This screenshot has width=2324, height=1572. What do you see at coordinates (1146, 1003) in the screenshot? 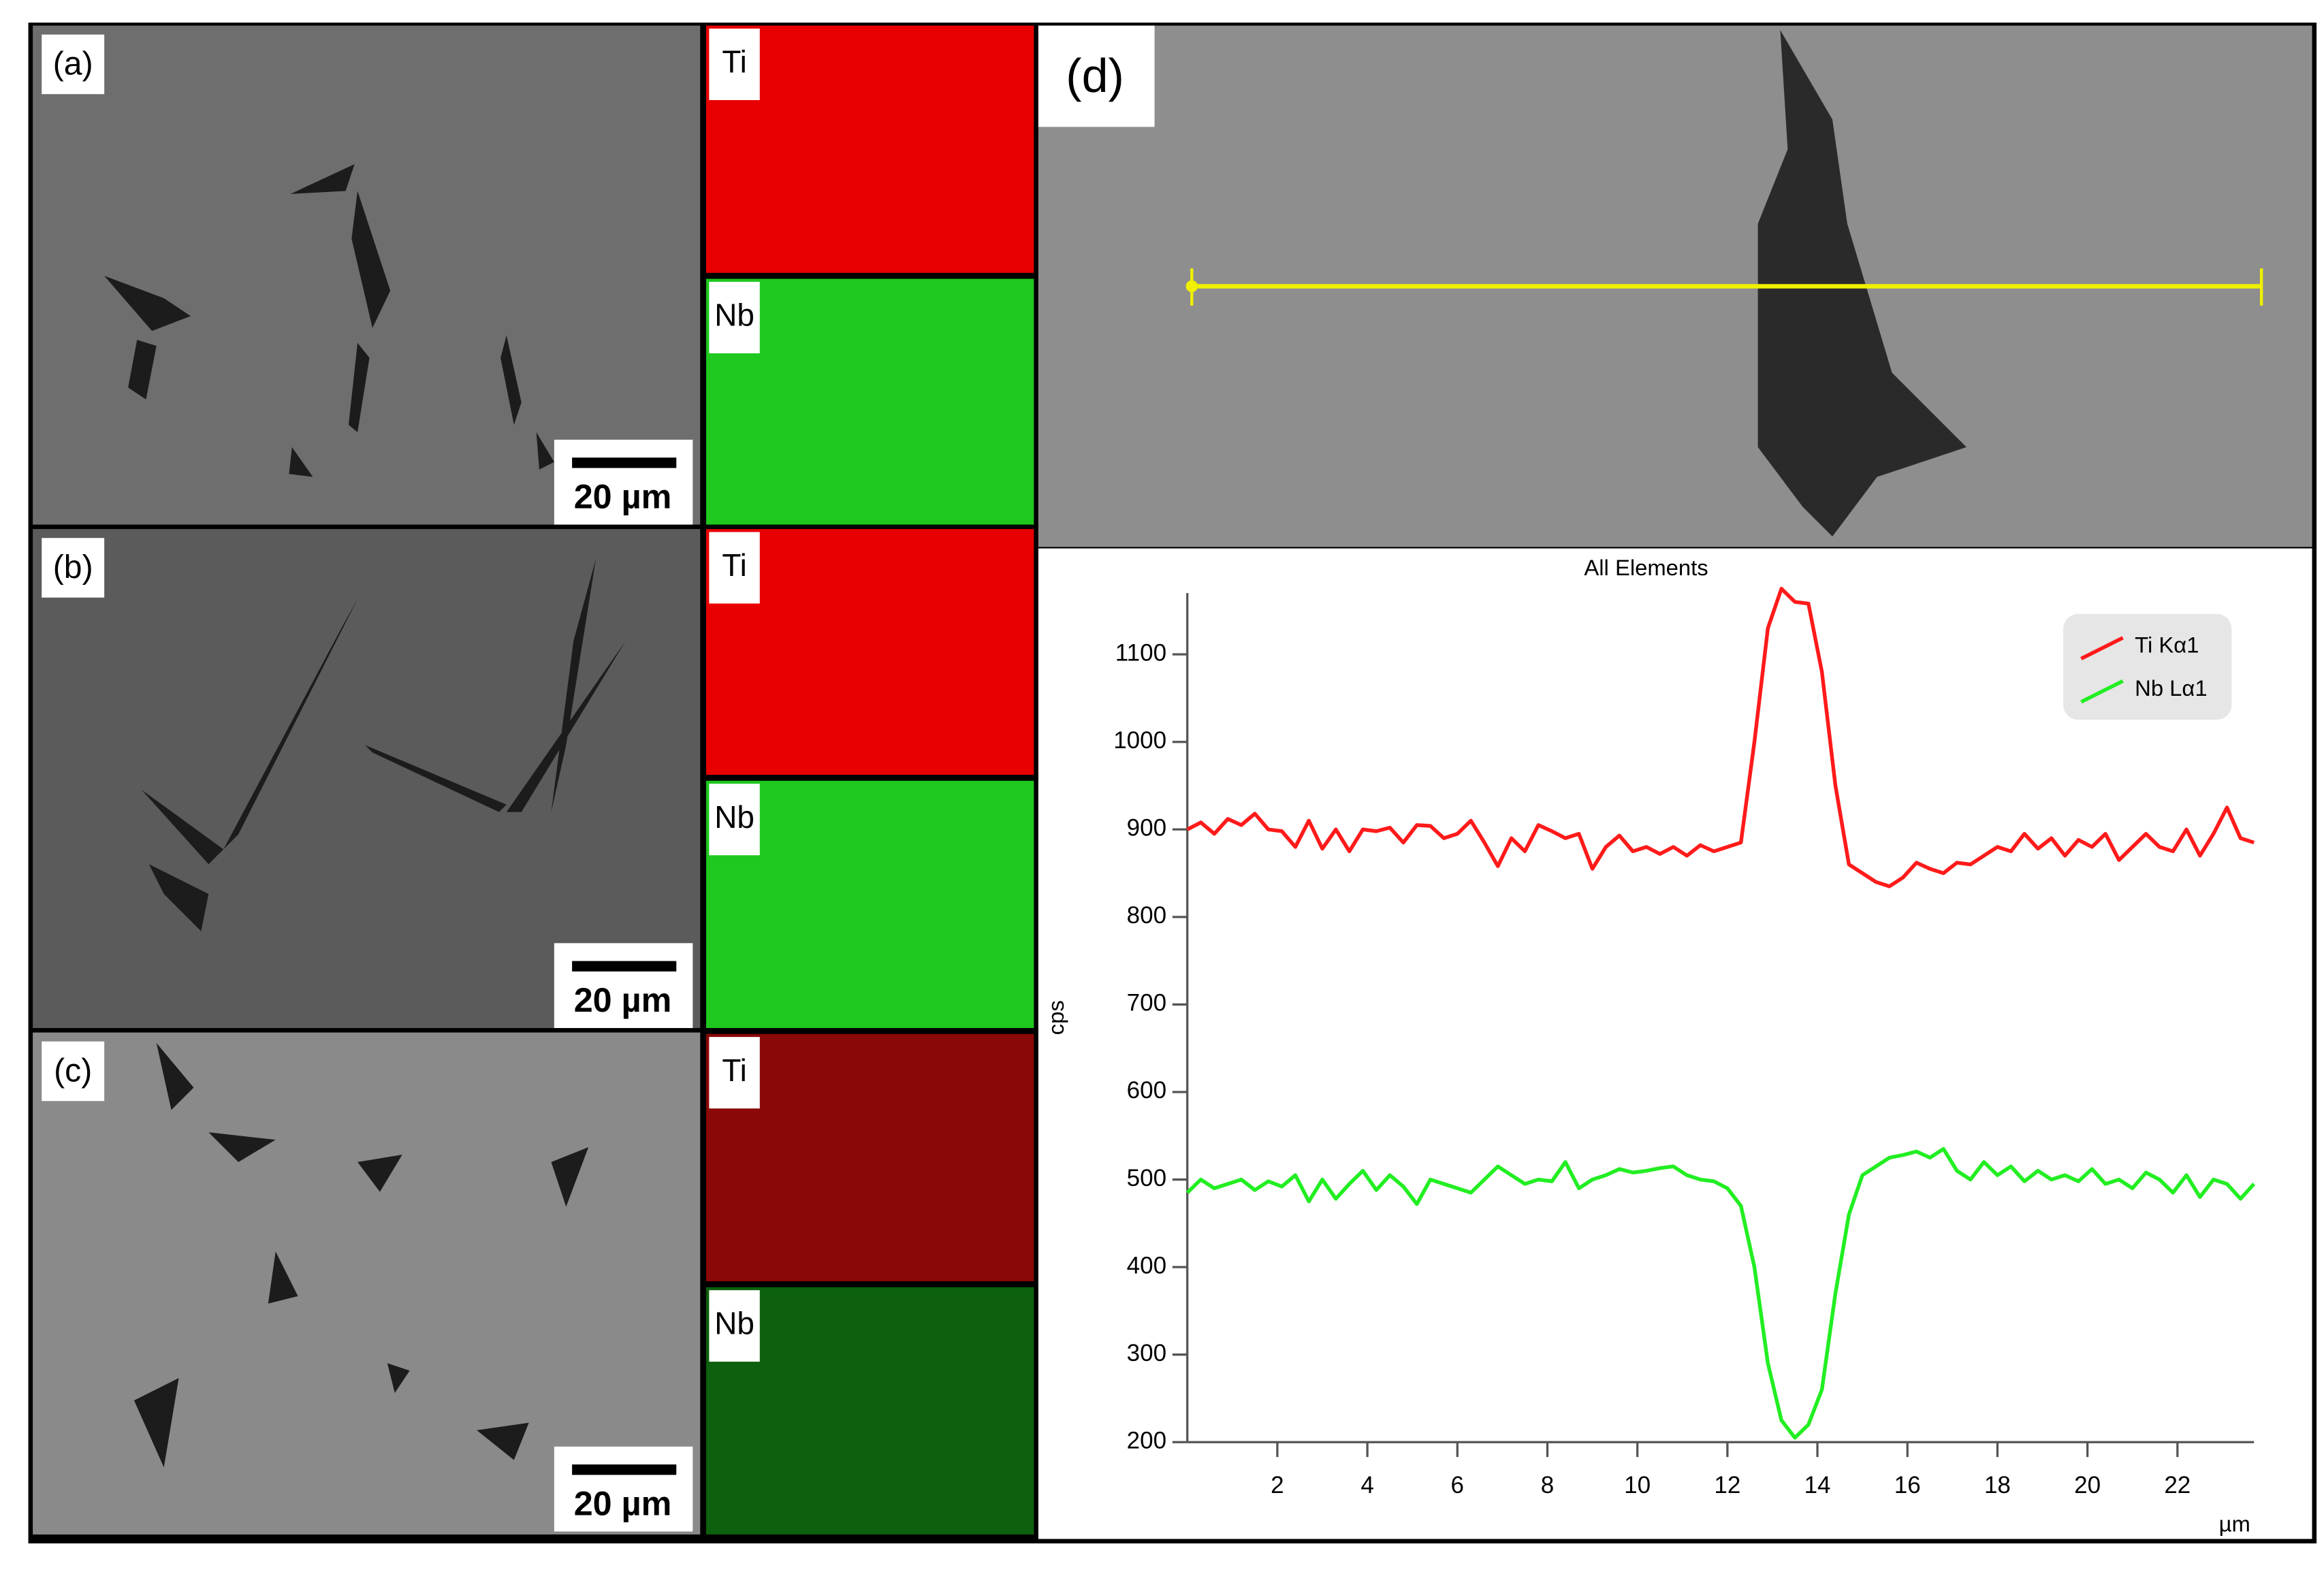
I see `y-tick-label: 700` at bounding box center [1146, 1003].